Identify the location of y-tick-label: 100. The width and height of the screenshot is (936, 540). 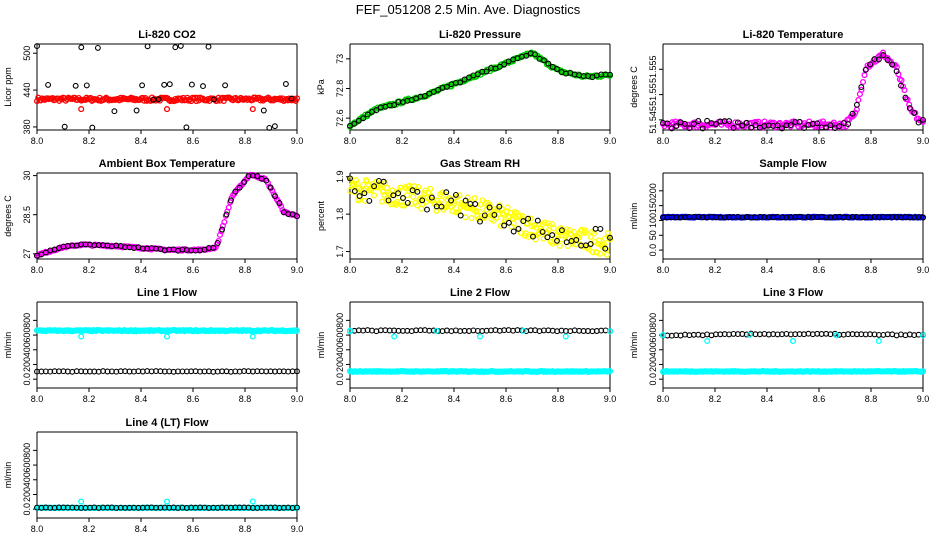
(653, 220).